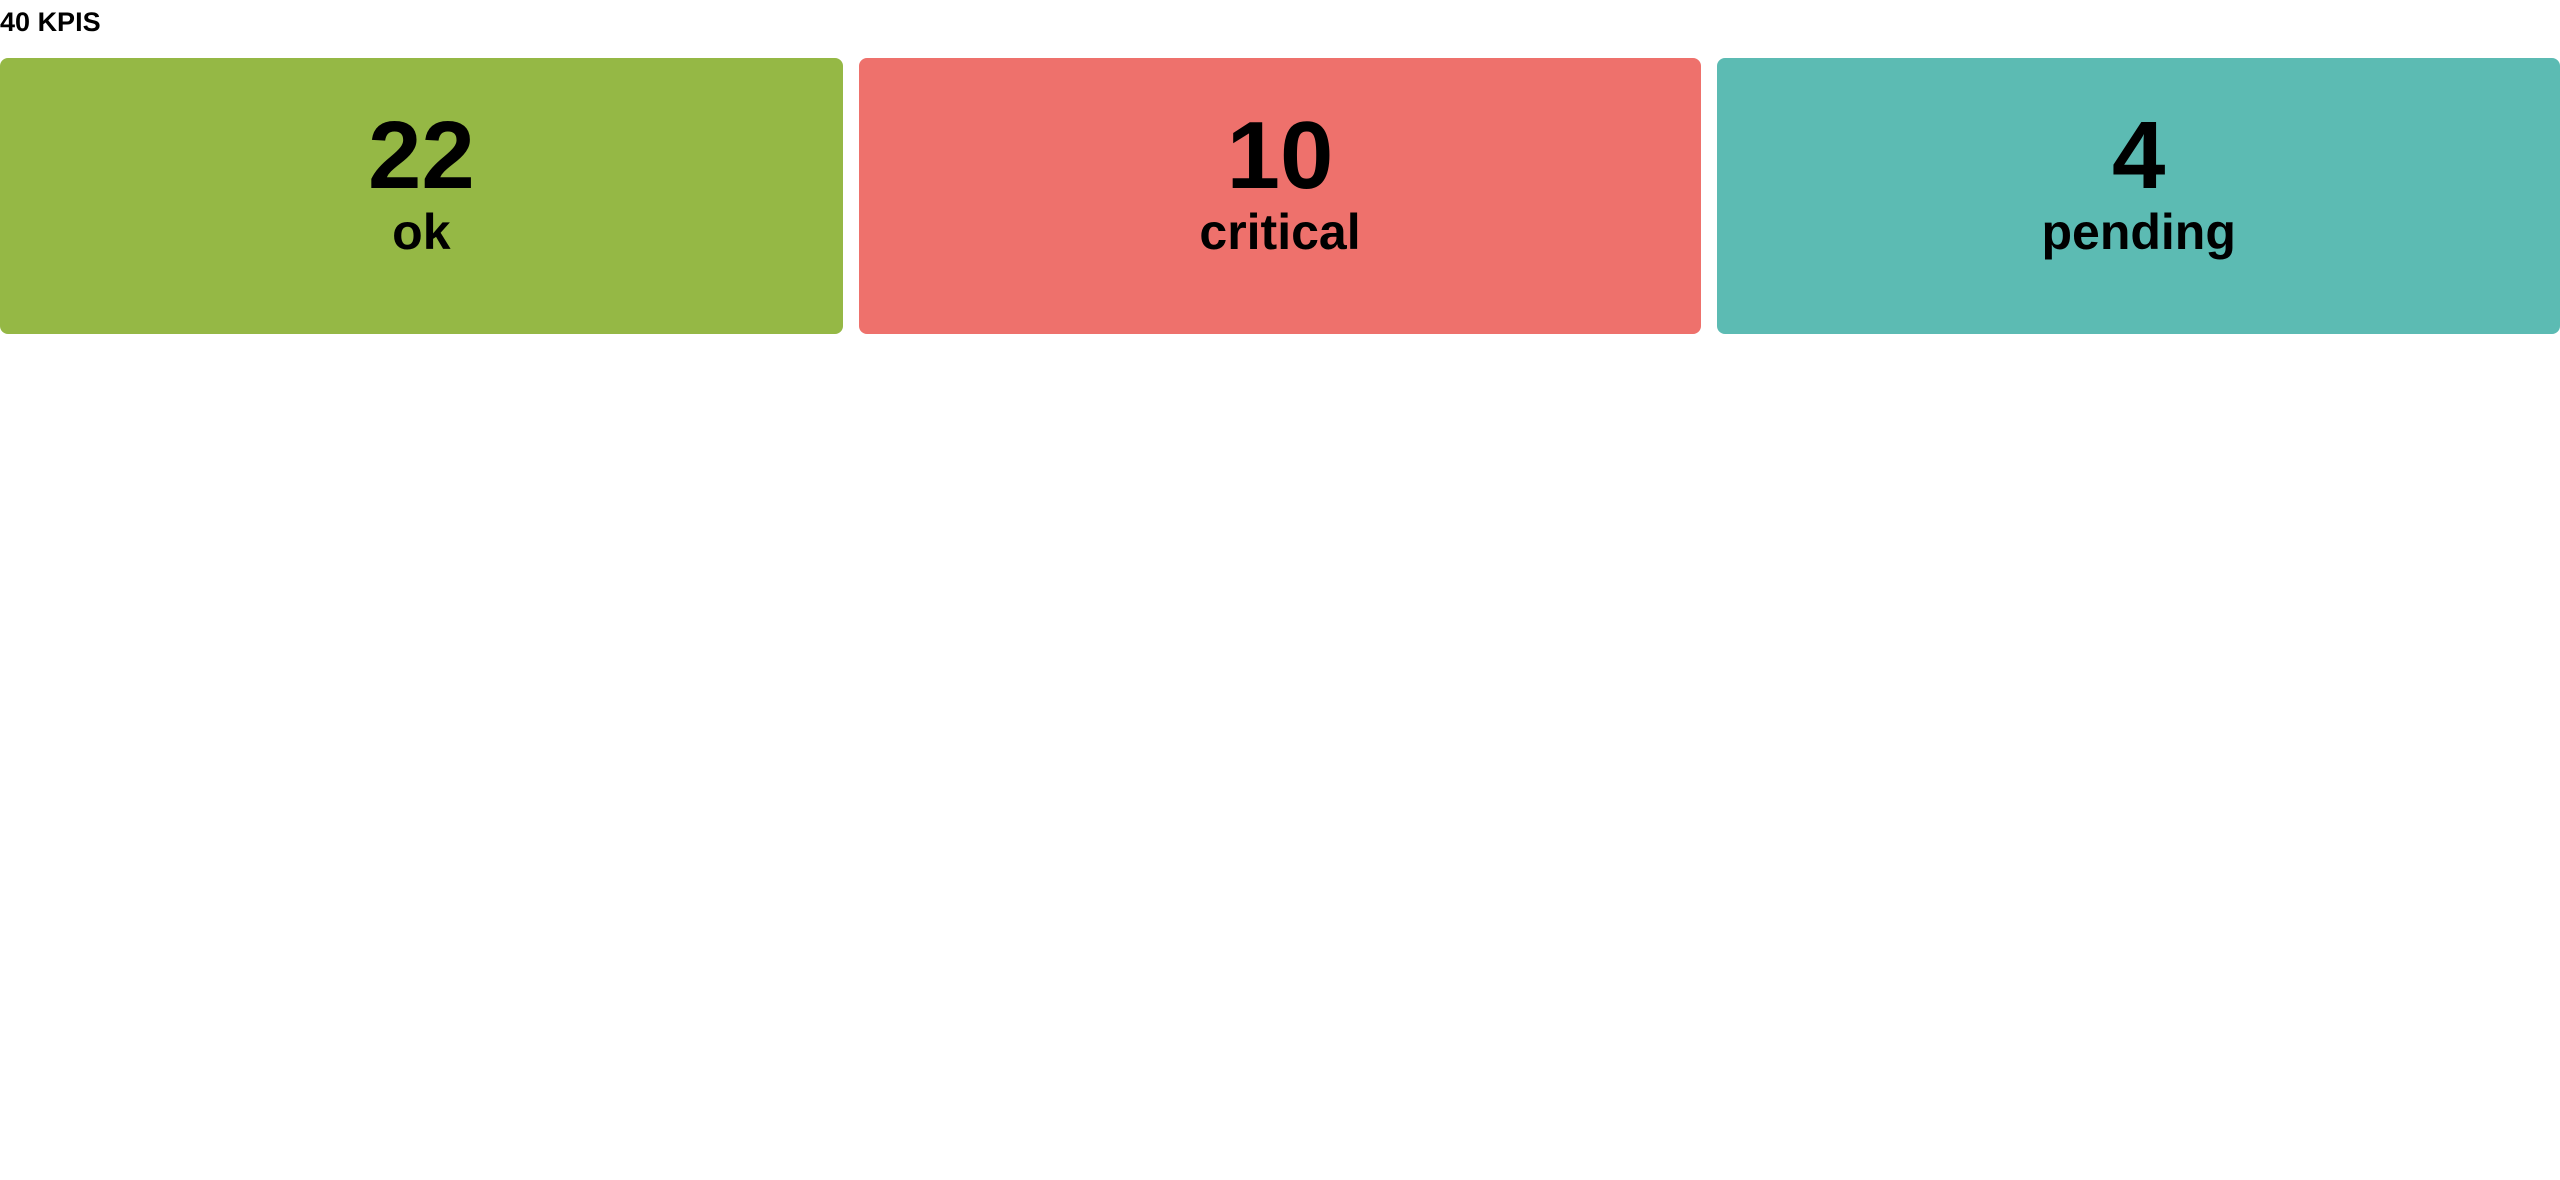 The image size is (2560, 1180). I want to click on kpi-card-label: critical, so click(1280, 232).